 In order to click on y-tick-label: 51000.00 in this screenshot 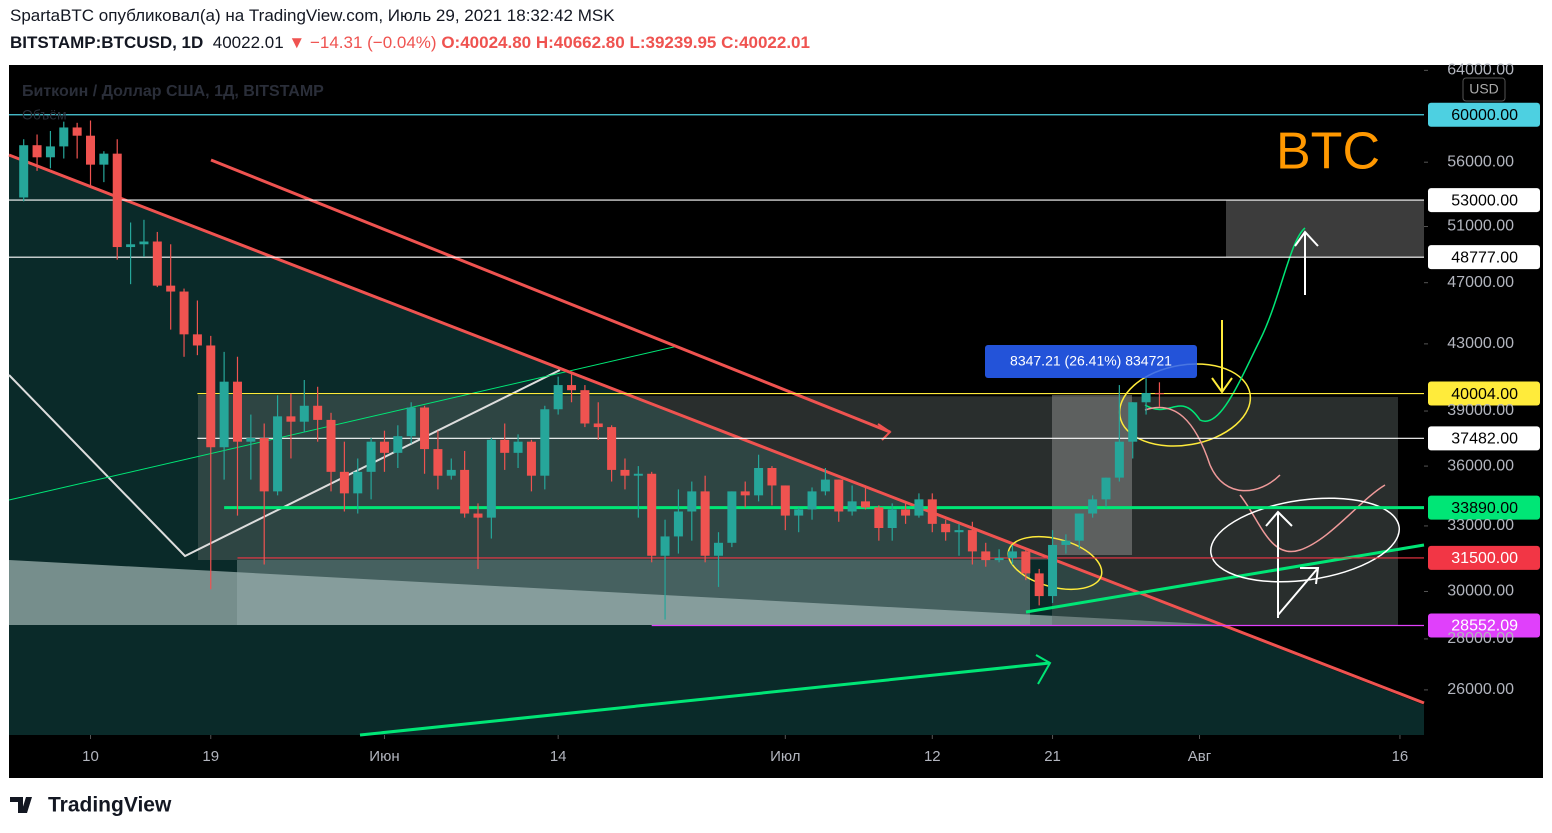, I will do `click(1480, 226)`.